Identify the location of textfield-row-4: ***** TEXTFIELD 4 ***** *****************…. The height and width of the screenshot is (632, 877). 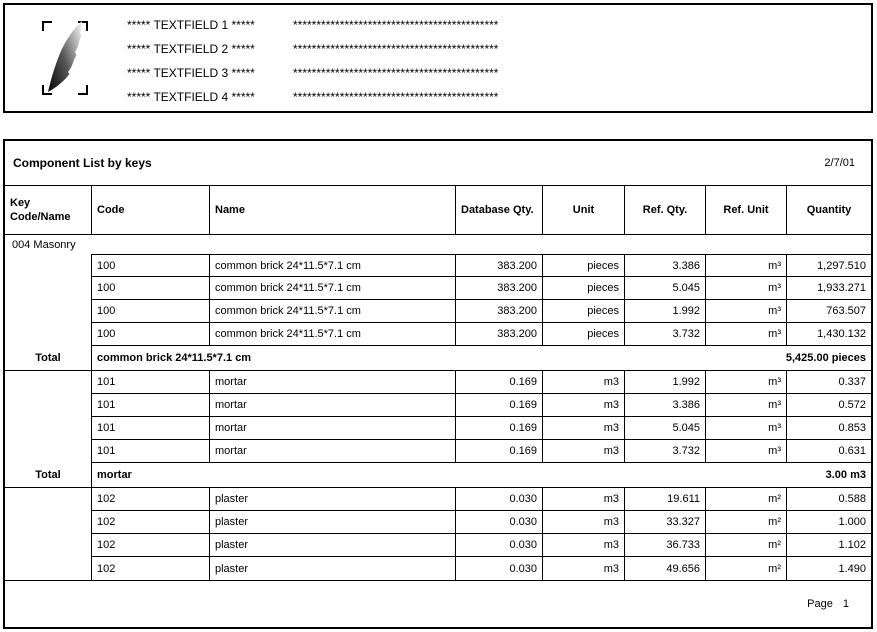
(494, 97).